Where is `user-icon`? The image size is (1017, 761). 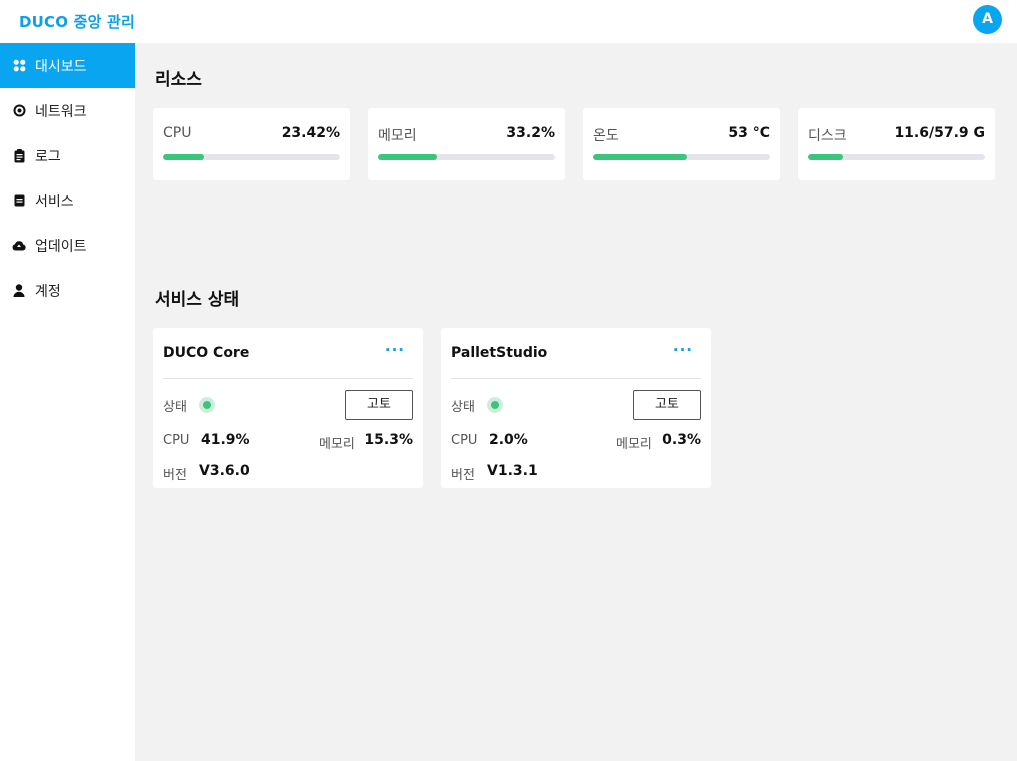
user-icon is located at coordinates (19, 291).